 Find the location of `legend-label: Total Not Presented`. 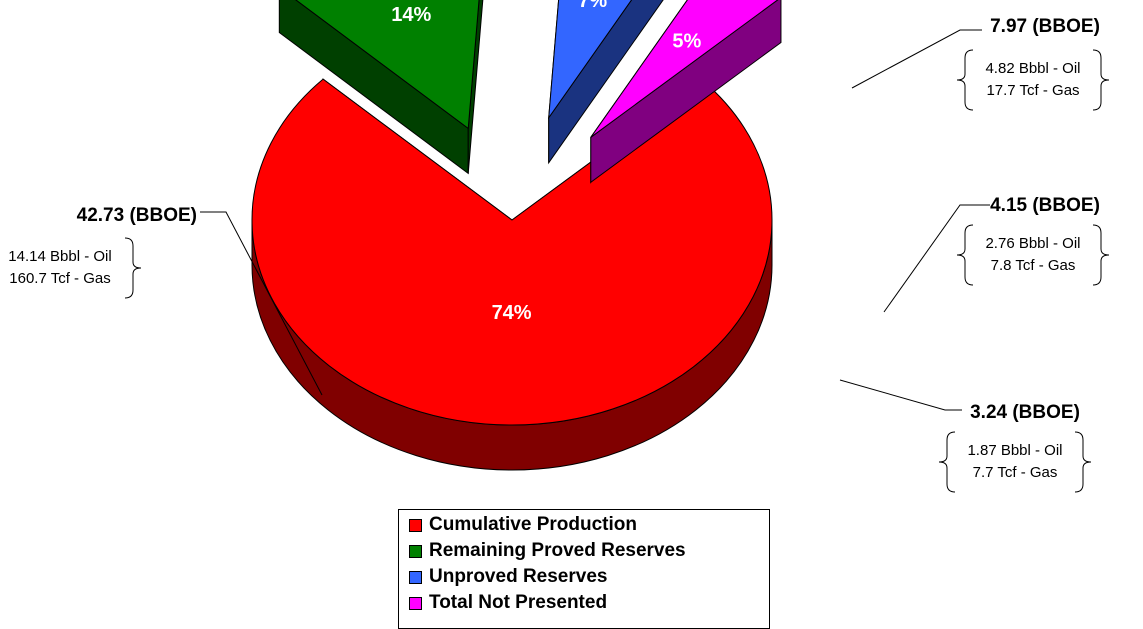

legend-label: Total Not Presented is located at coordinates (518, 602).